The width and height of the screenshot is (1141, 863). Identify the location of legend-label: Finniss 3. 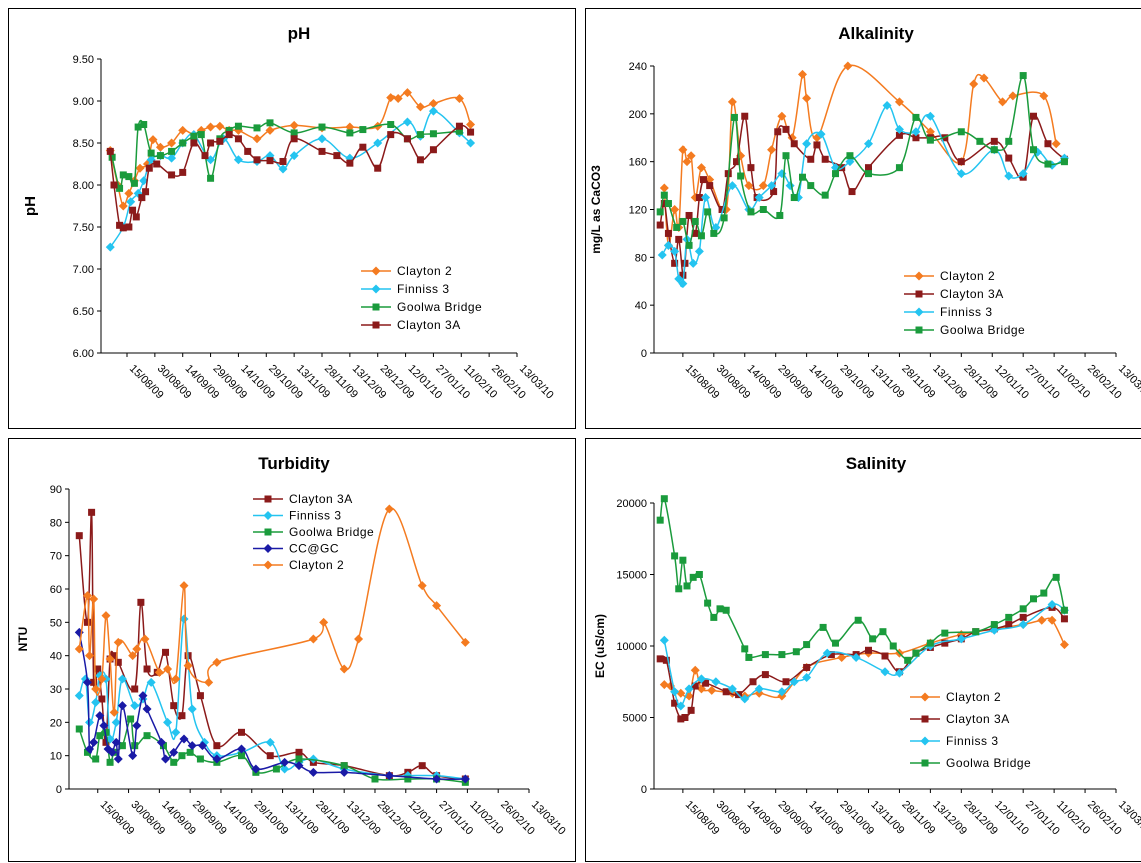
(972, 741).